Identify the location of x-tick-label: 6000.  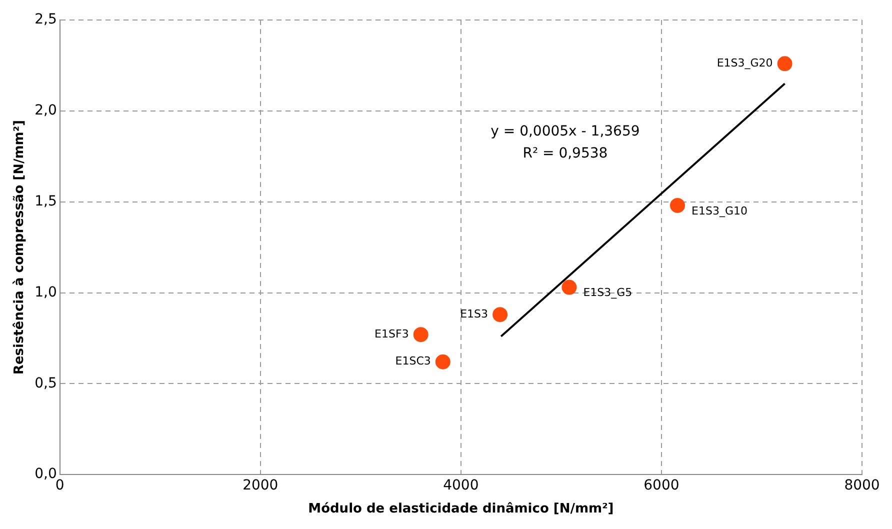
(662, 486).